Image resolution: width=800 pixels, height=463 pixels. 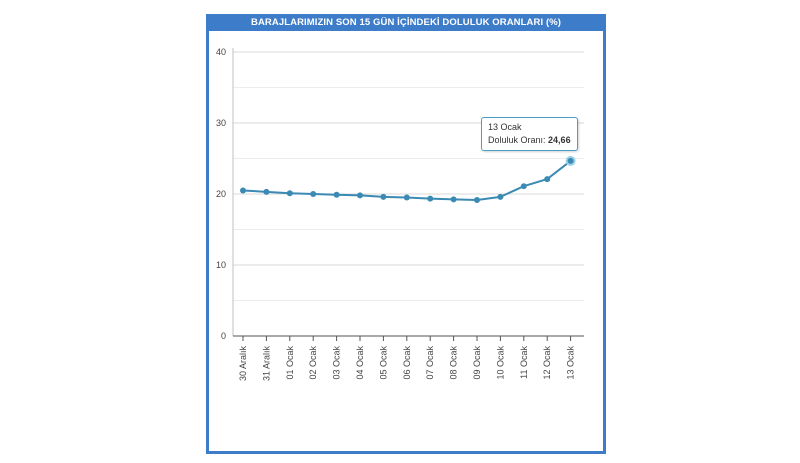 What do you see at coordinates (221, 52) in the screenshot?
I see `y-tick-label: 40` at bounding box center [221, 52].